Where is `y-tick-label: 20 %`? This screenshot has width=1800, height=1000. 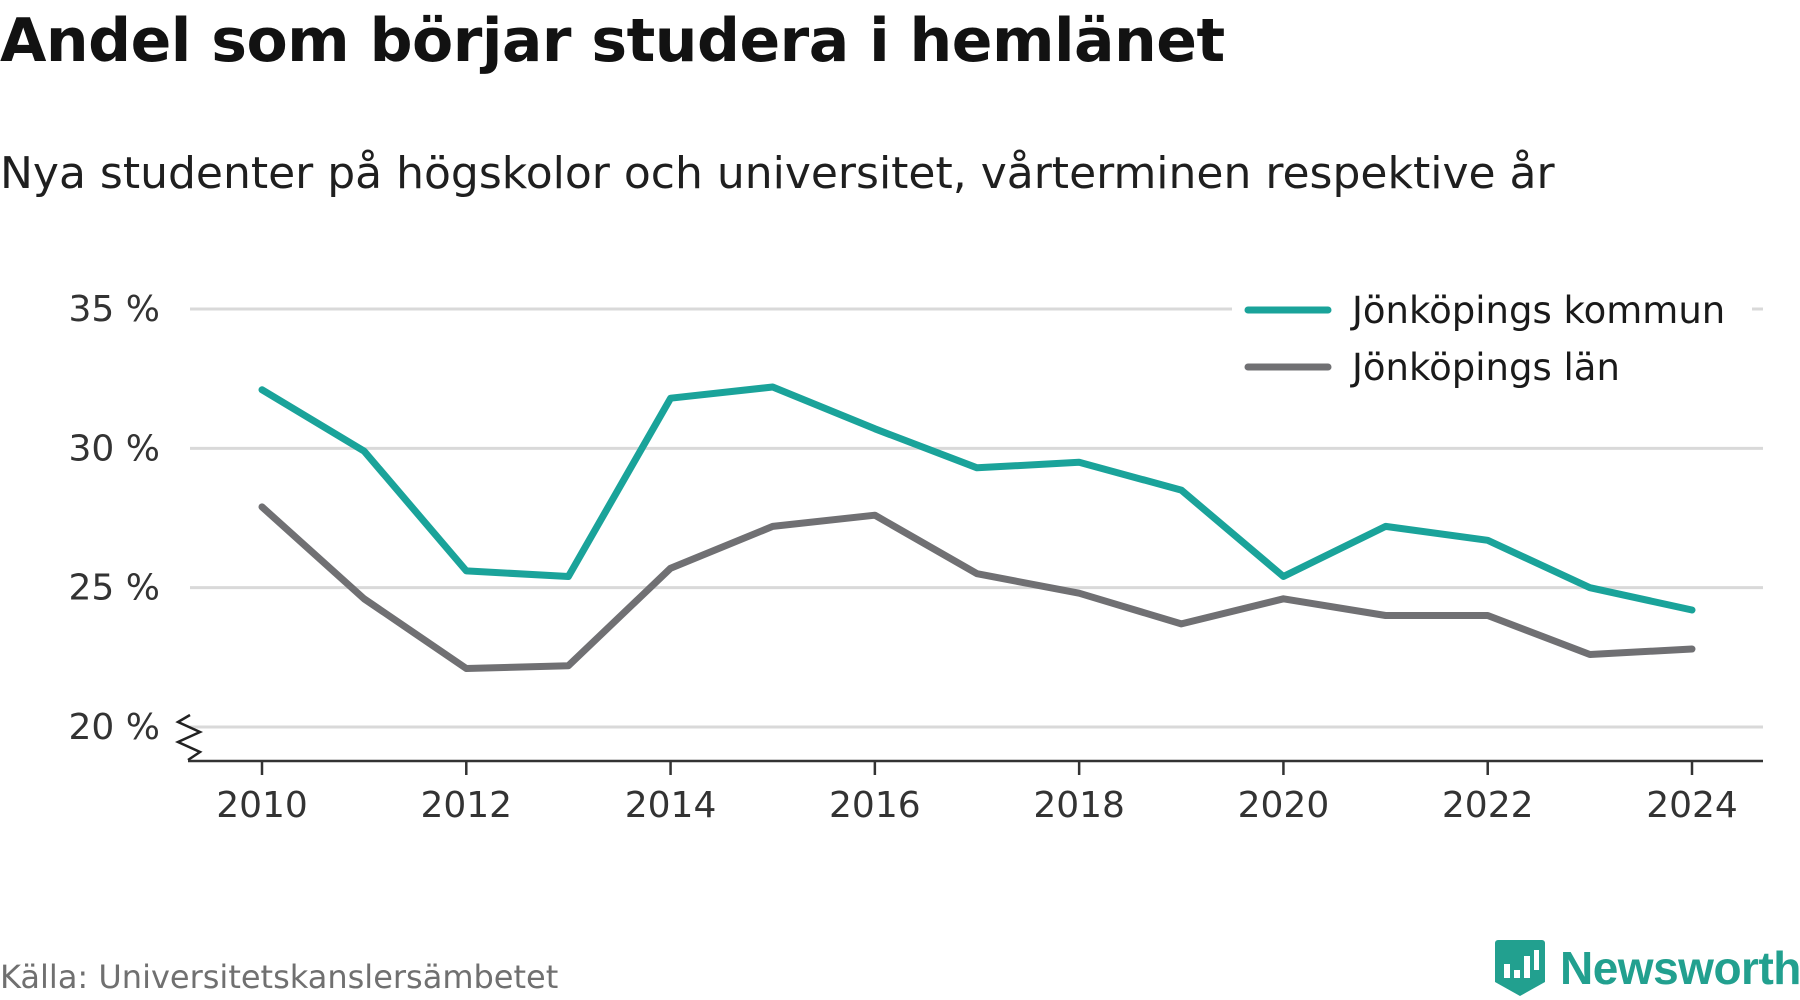 y-tick-label: 20 % is located at coordinates (114, 727).